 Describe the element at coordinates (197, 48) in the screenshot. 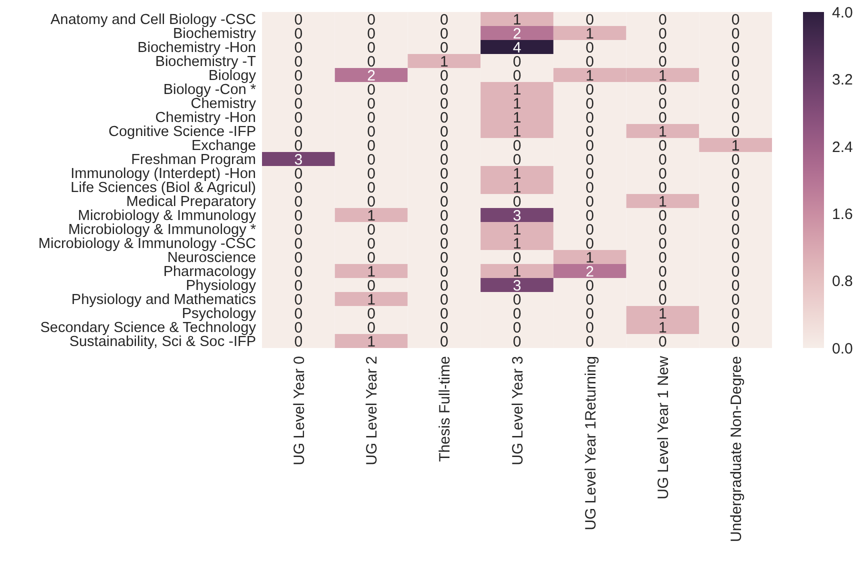

I see `y-tick-label: Biochemistry -Hon` at that location.